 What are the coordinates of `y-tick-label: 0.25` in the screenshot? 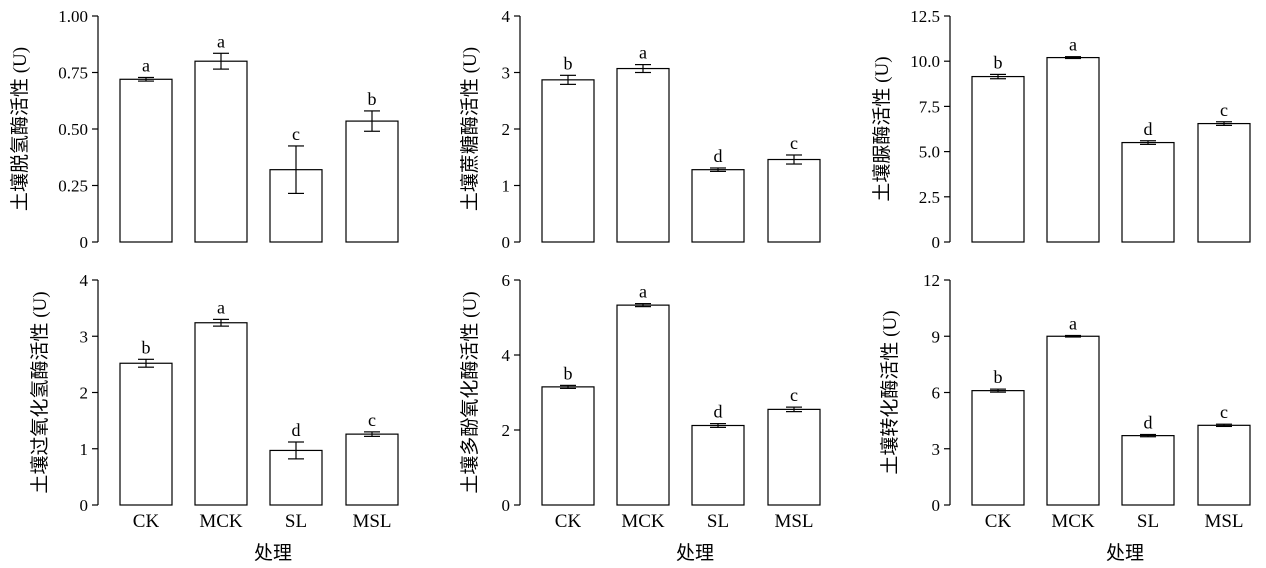 It's located at (73, 186).